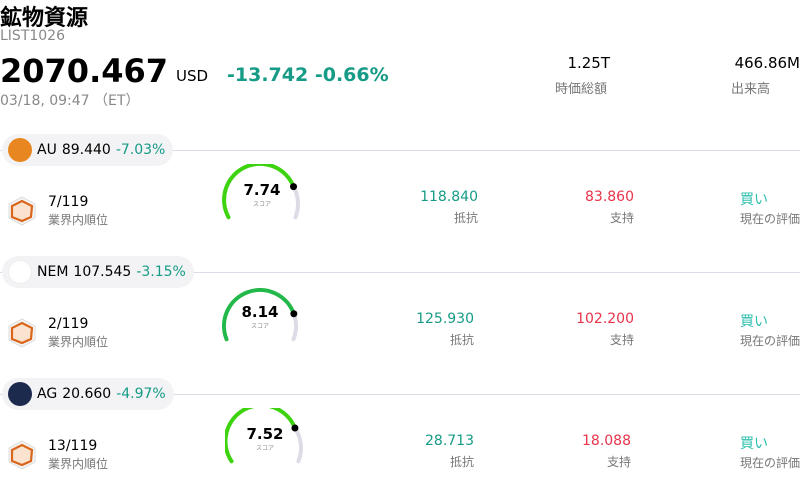 The height and width of the screenshot is (490, 800). Describe the element at coordinates (44, 18) in the screenshot. I see `page-title: 鉱物資源` at that location.